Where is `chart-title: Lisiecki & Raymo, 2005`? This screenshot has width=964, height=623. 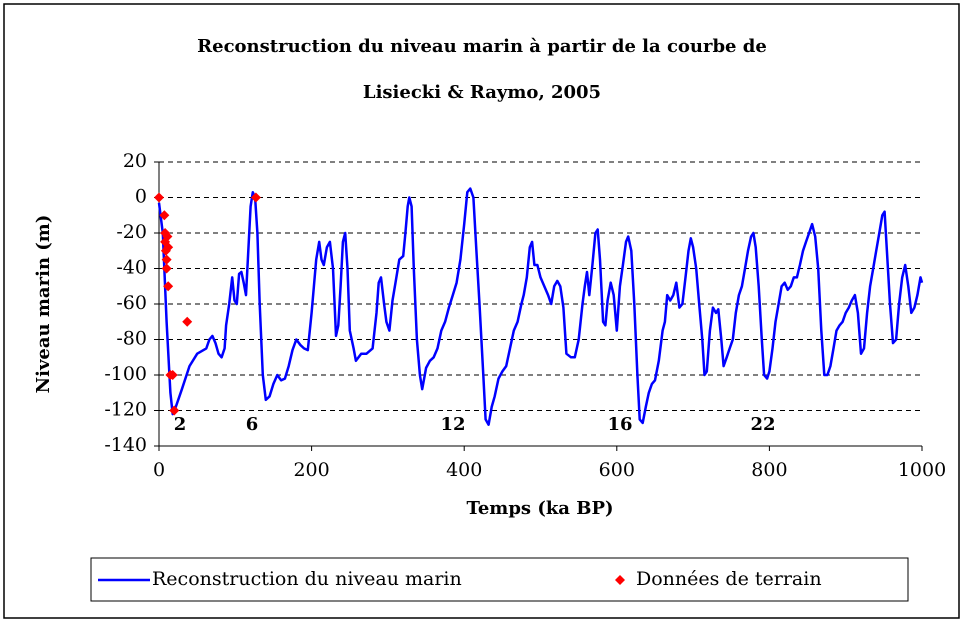 chart-title: Lisiecki & Raymo, 2005 is located at coordinates (482, 92).